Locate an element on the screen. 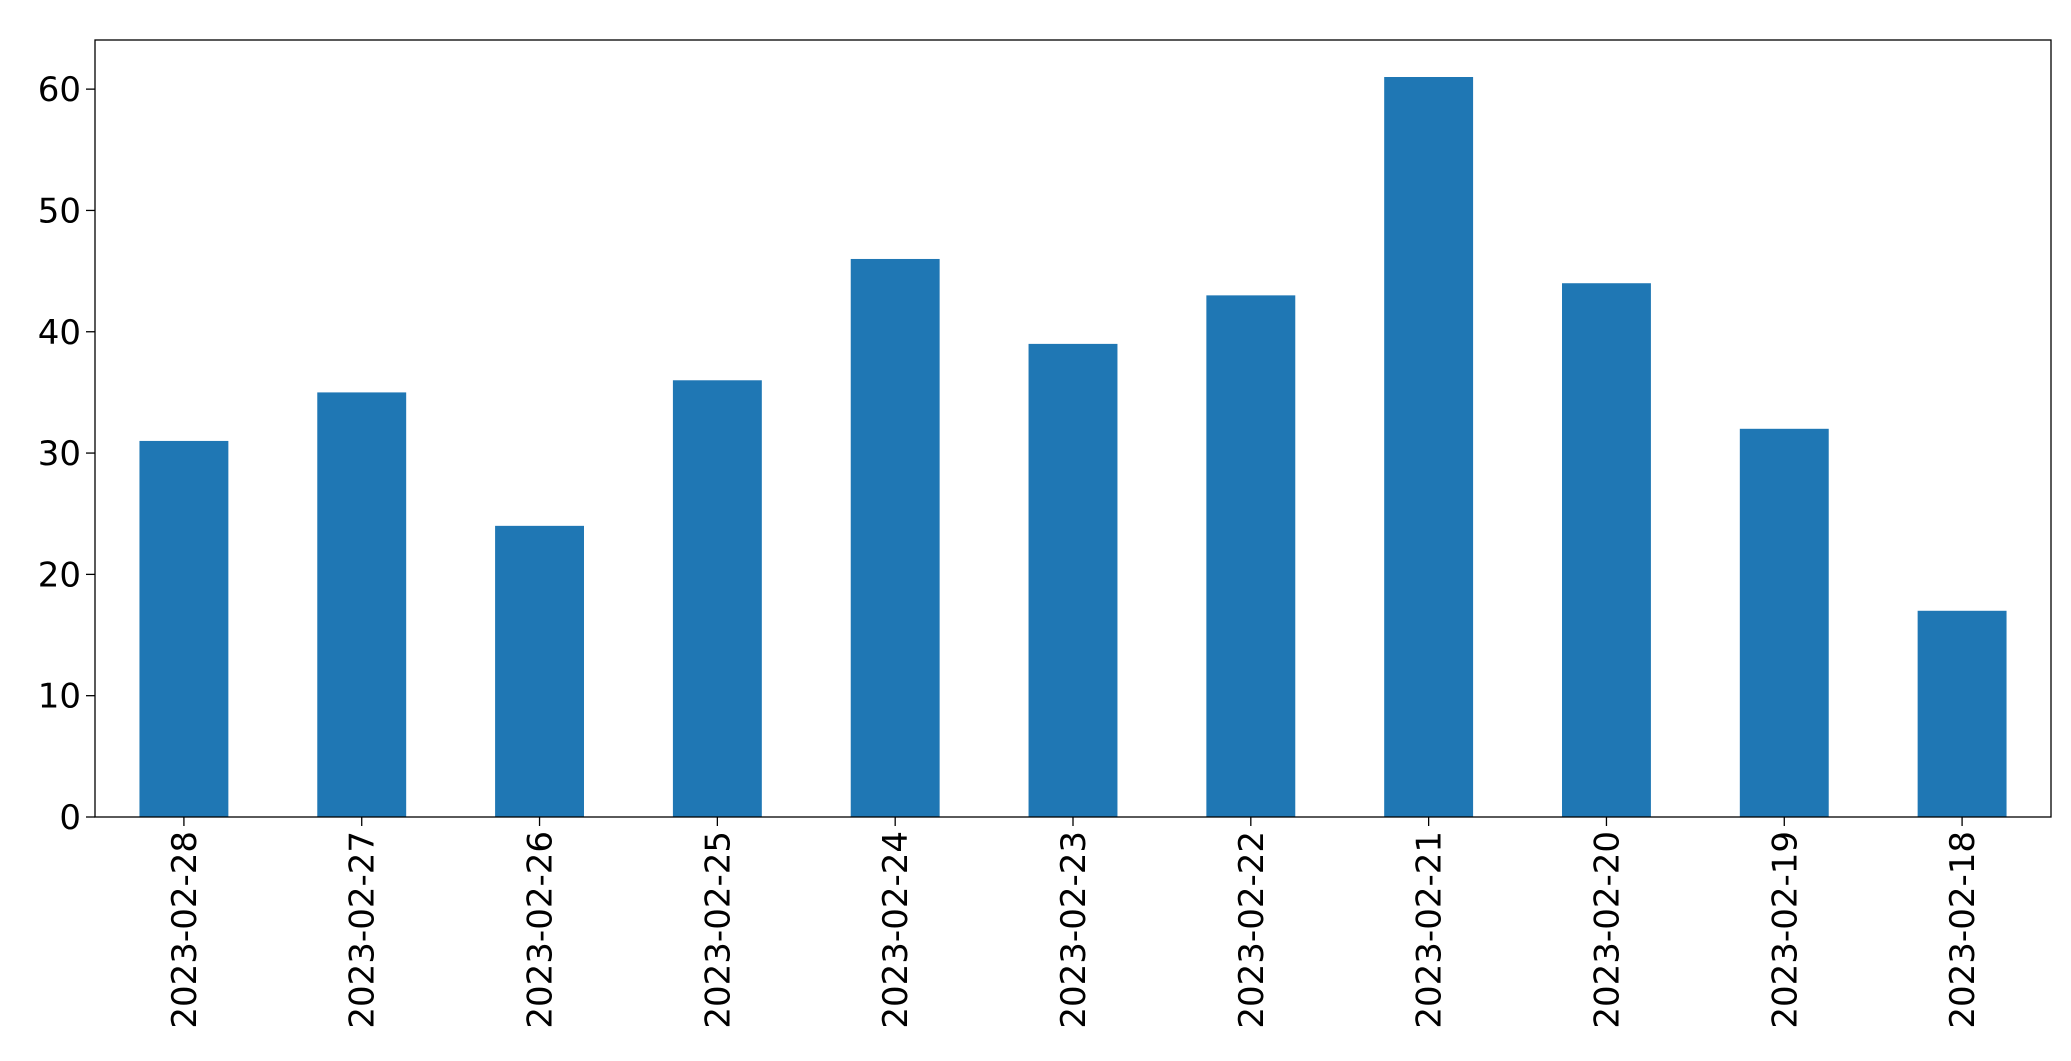 This screenshot has height=1061, width=2071. x-tick-label: 2023-02-23 is located at coordinates (1074, 930).